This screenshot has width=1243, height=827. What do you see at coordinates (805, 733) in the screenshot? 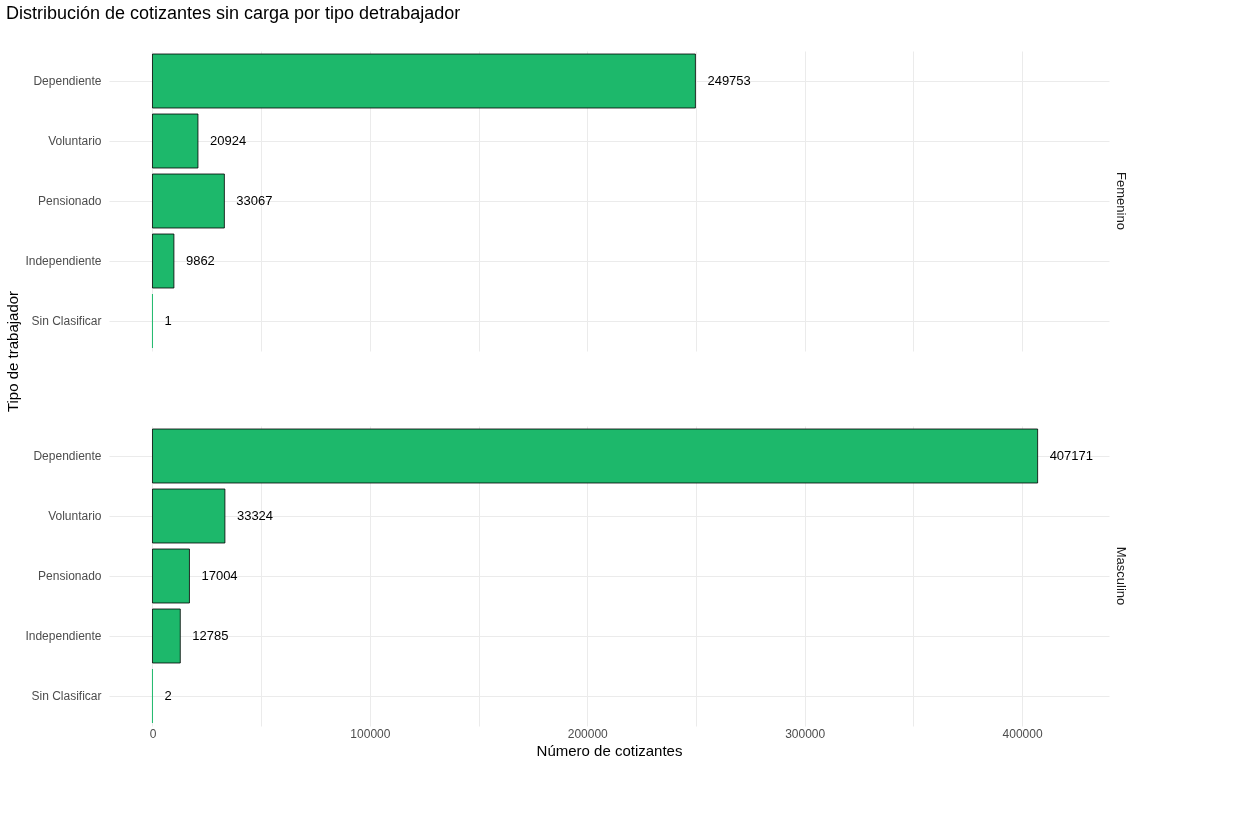
I see `x-tick-label: 300000` at bounding box center [805, 733].